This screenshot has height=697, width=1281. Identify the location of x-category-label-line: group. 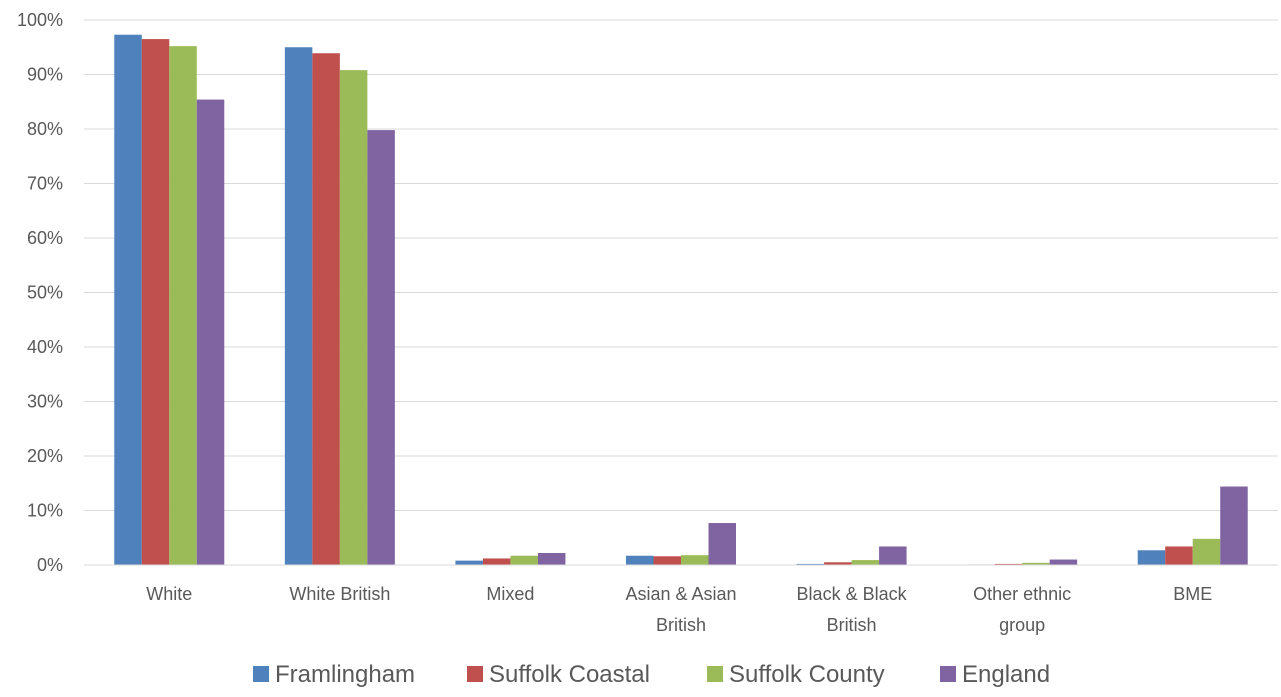
(1022, 625).